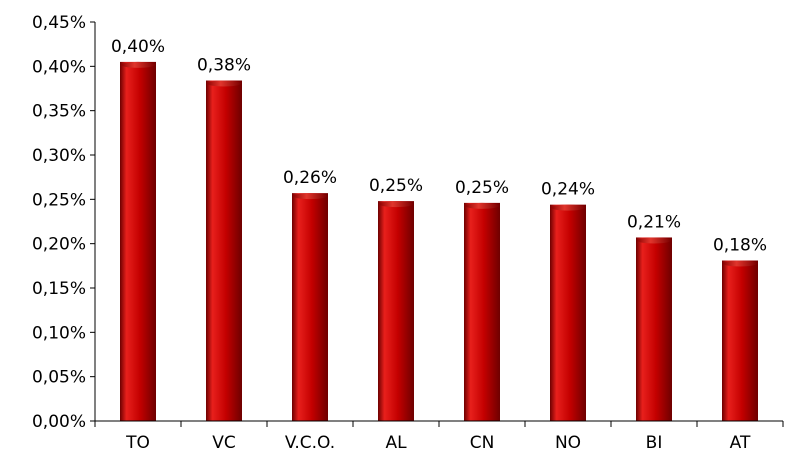 The width and height of the screenshot is (795, 458). What do you see at coordinates (59, 23) in the screenshot?
I see `y-tick-label: 0,45%` at bounding box center [59, 23].